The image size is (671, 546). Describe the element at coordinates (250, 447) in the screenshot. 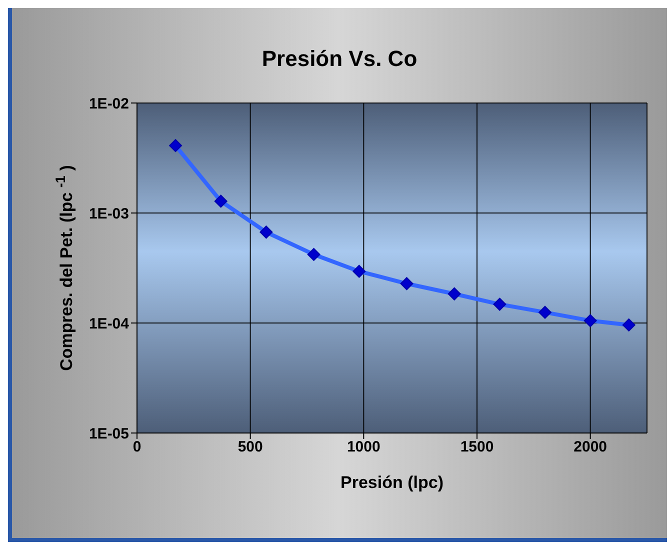

I see `x-tick-label: 500` at that location.